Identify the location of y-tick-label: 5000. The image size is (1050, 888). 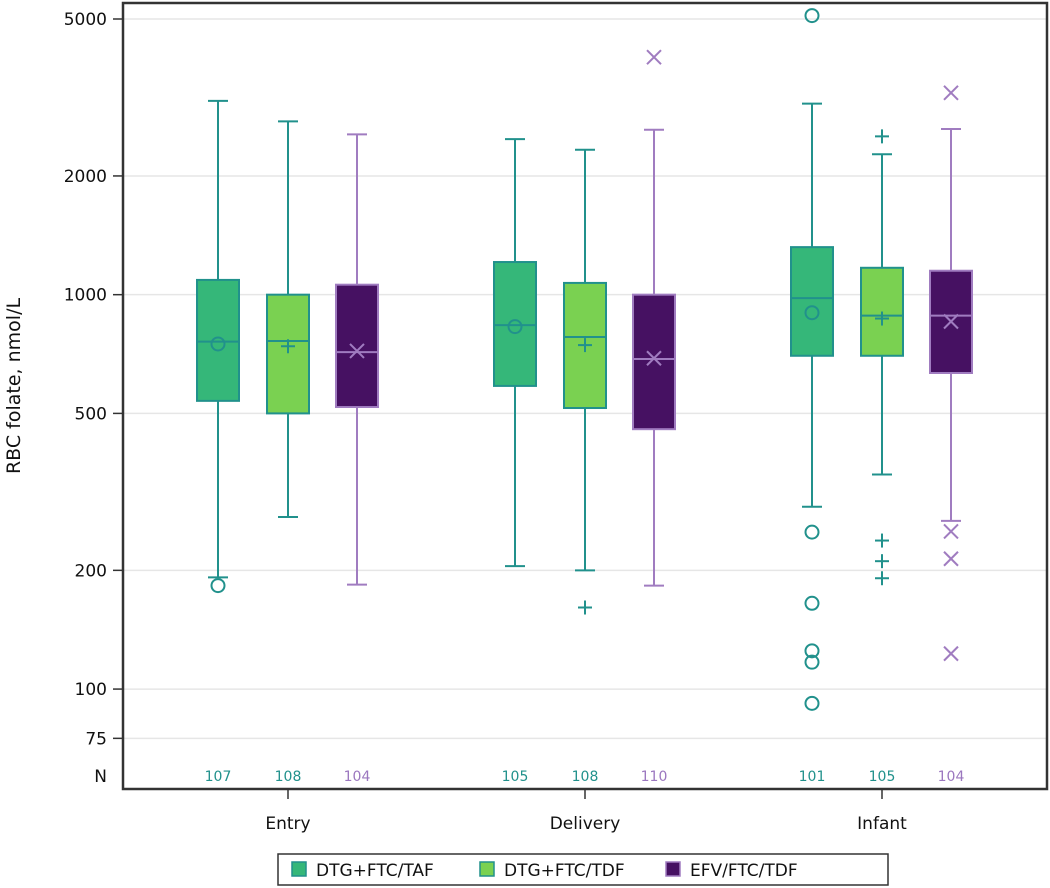
(85, 20).